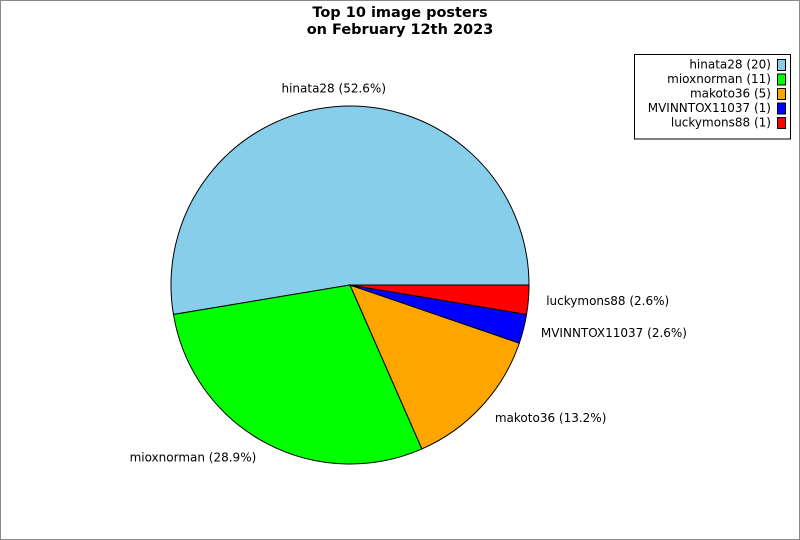 The width and height of the screenshot is (800, 540). I want to click on legend-label: luckymons88 (1), so click(721, 123).